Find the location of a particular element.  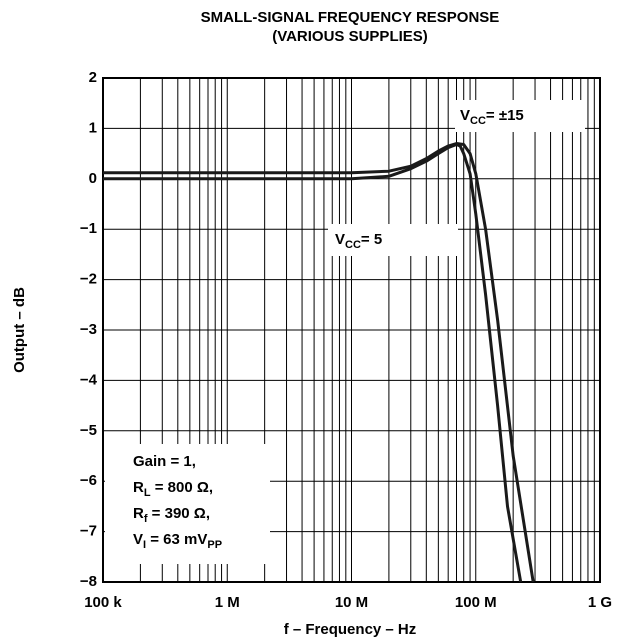

x-tick-label: 100 M is located at coordinates (476, 602).